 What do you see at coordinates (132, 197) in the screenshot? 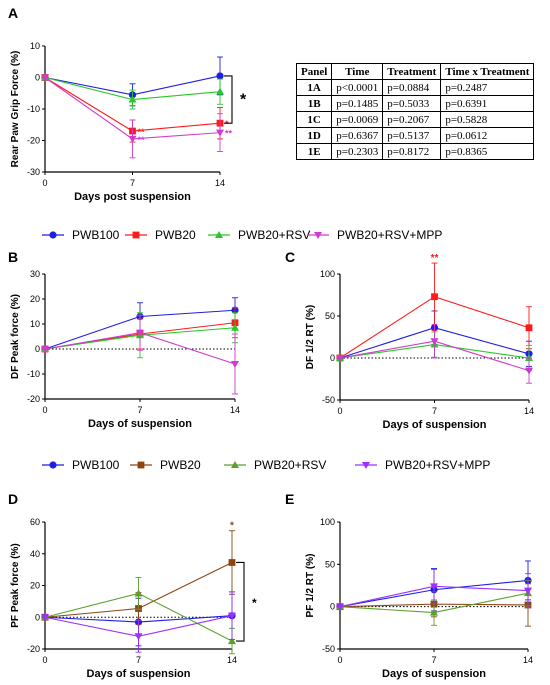
I see `x-axis-title: Days post suspension` at bounding box center [132, 197].